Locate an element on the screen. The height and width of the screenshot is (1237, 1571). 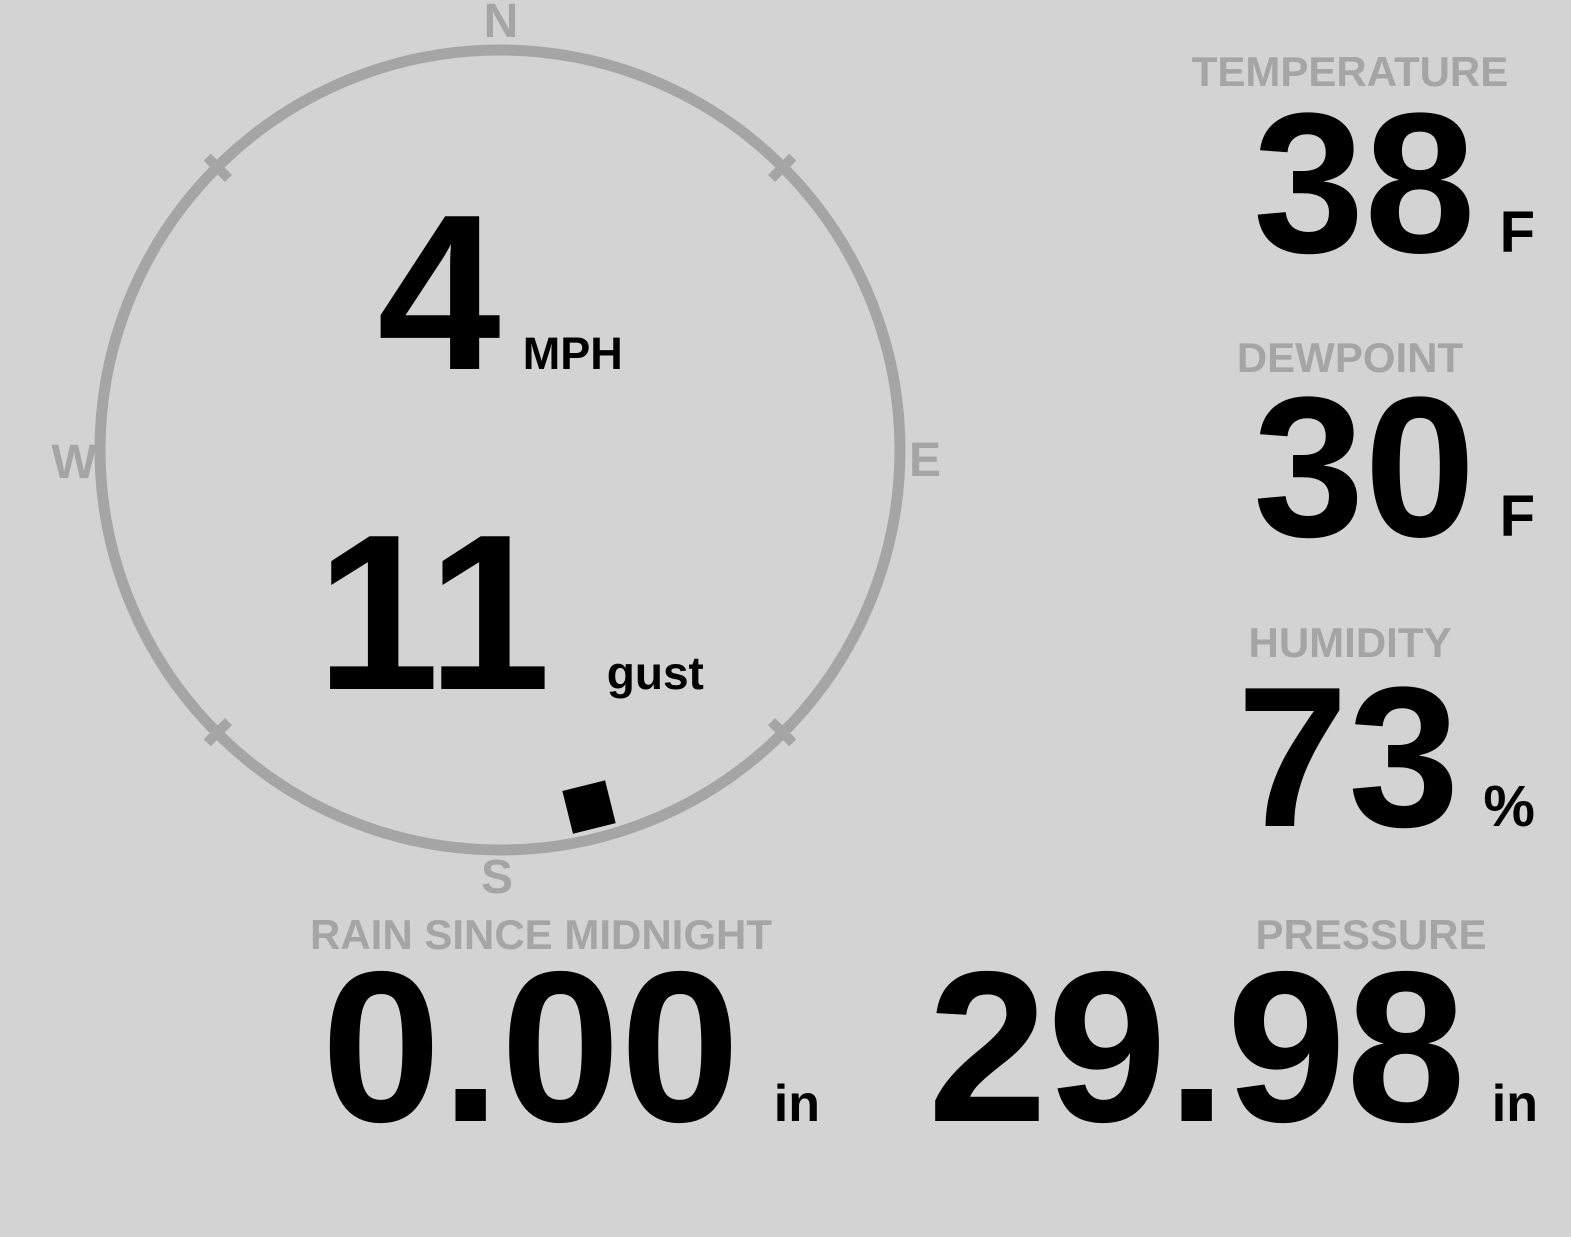
wind-gust-unit: gust is located at coordinates (655, 673).